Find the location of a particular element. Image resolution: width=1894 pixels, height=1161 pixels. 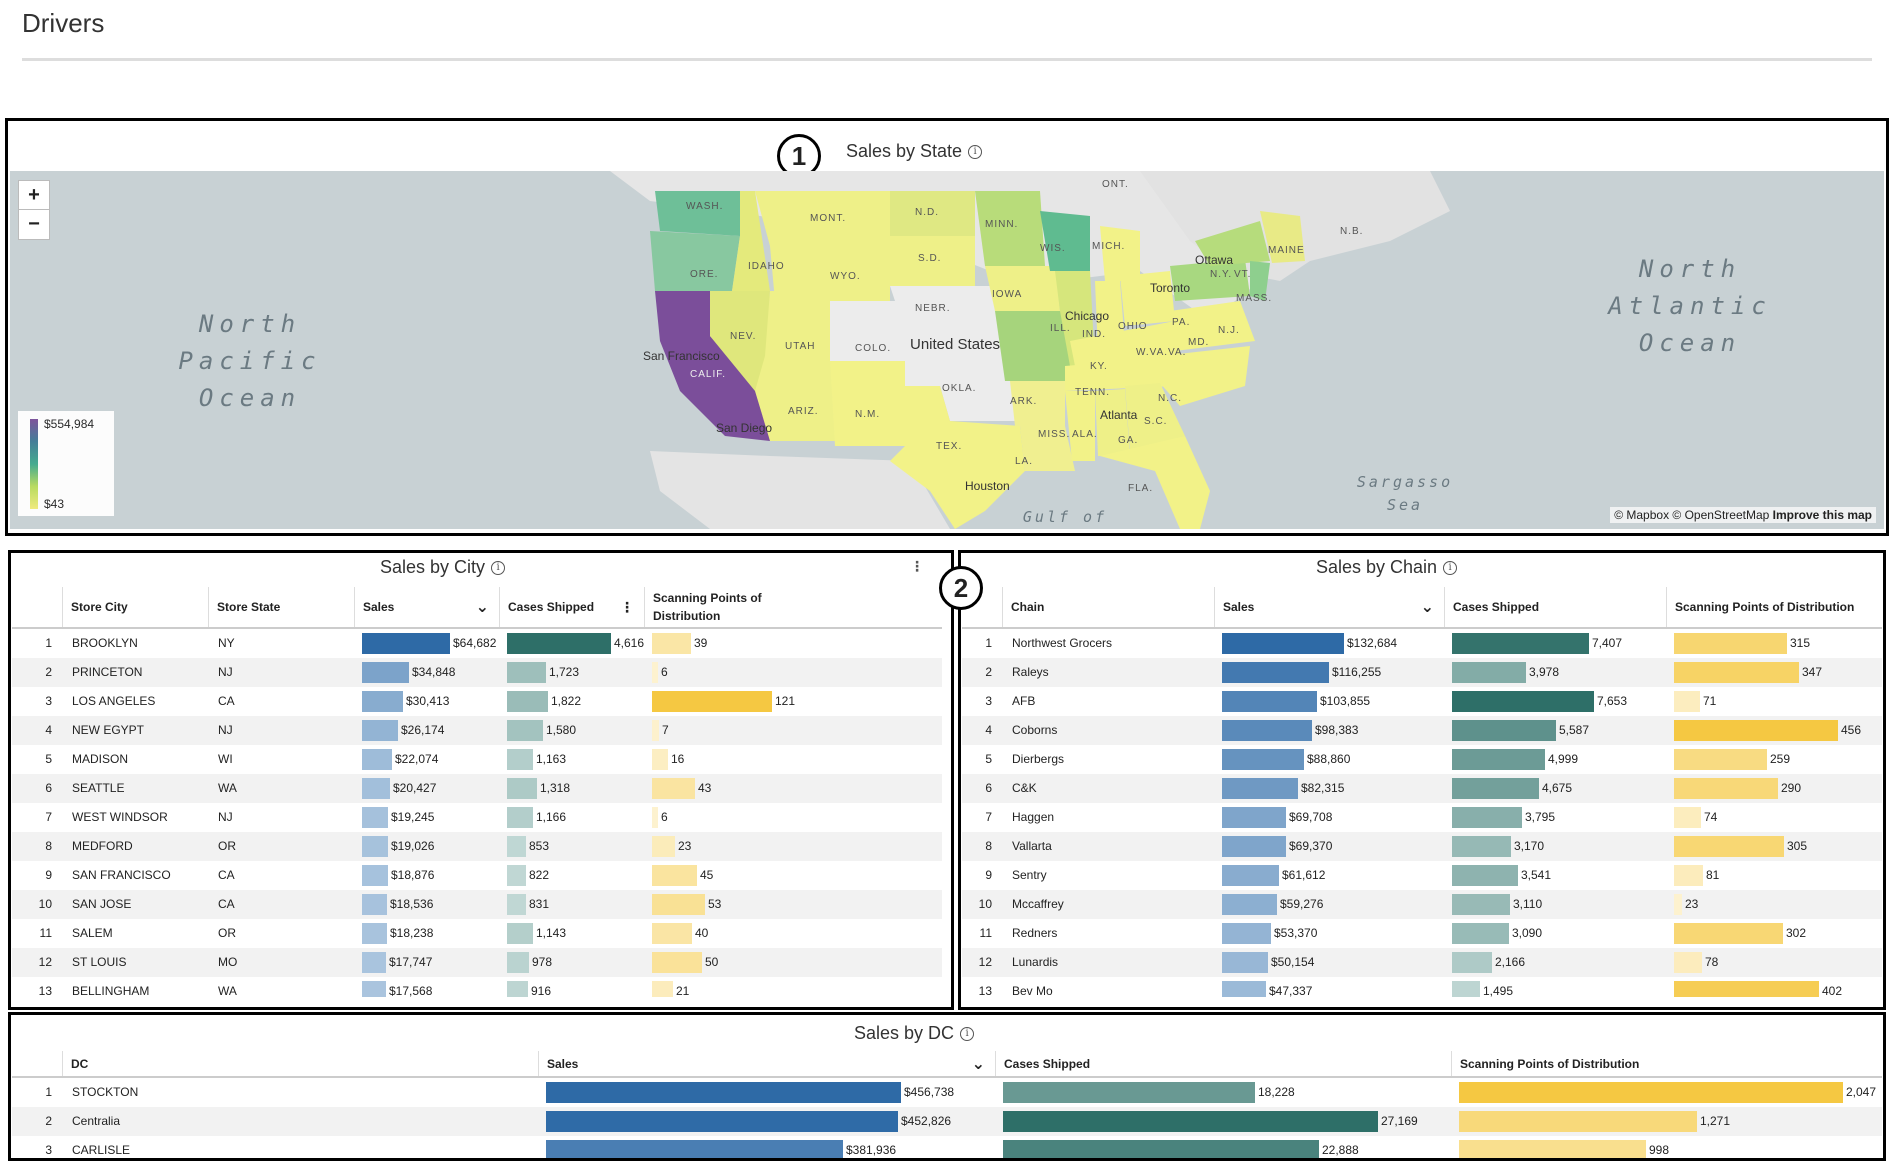

table-row: 6 SEATTLE WA $20,427 1,318 43 is located at coordinates (477, 788).